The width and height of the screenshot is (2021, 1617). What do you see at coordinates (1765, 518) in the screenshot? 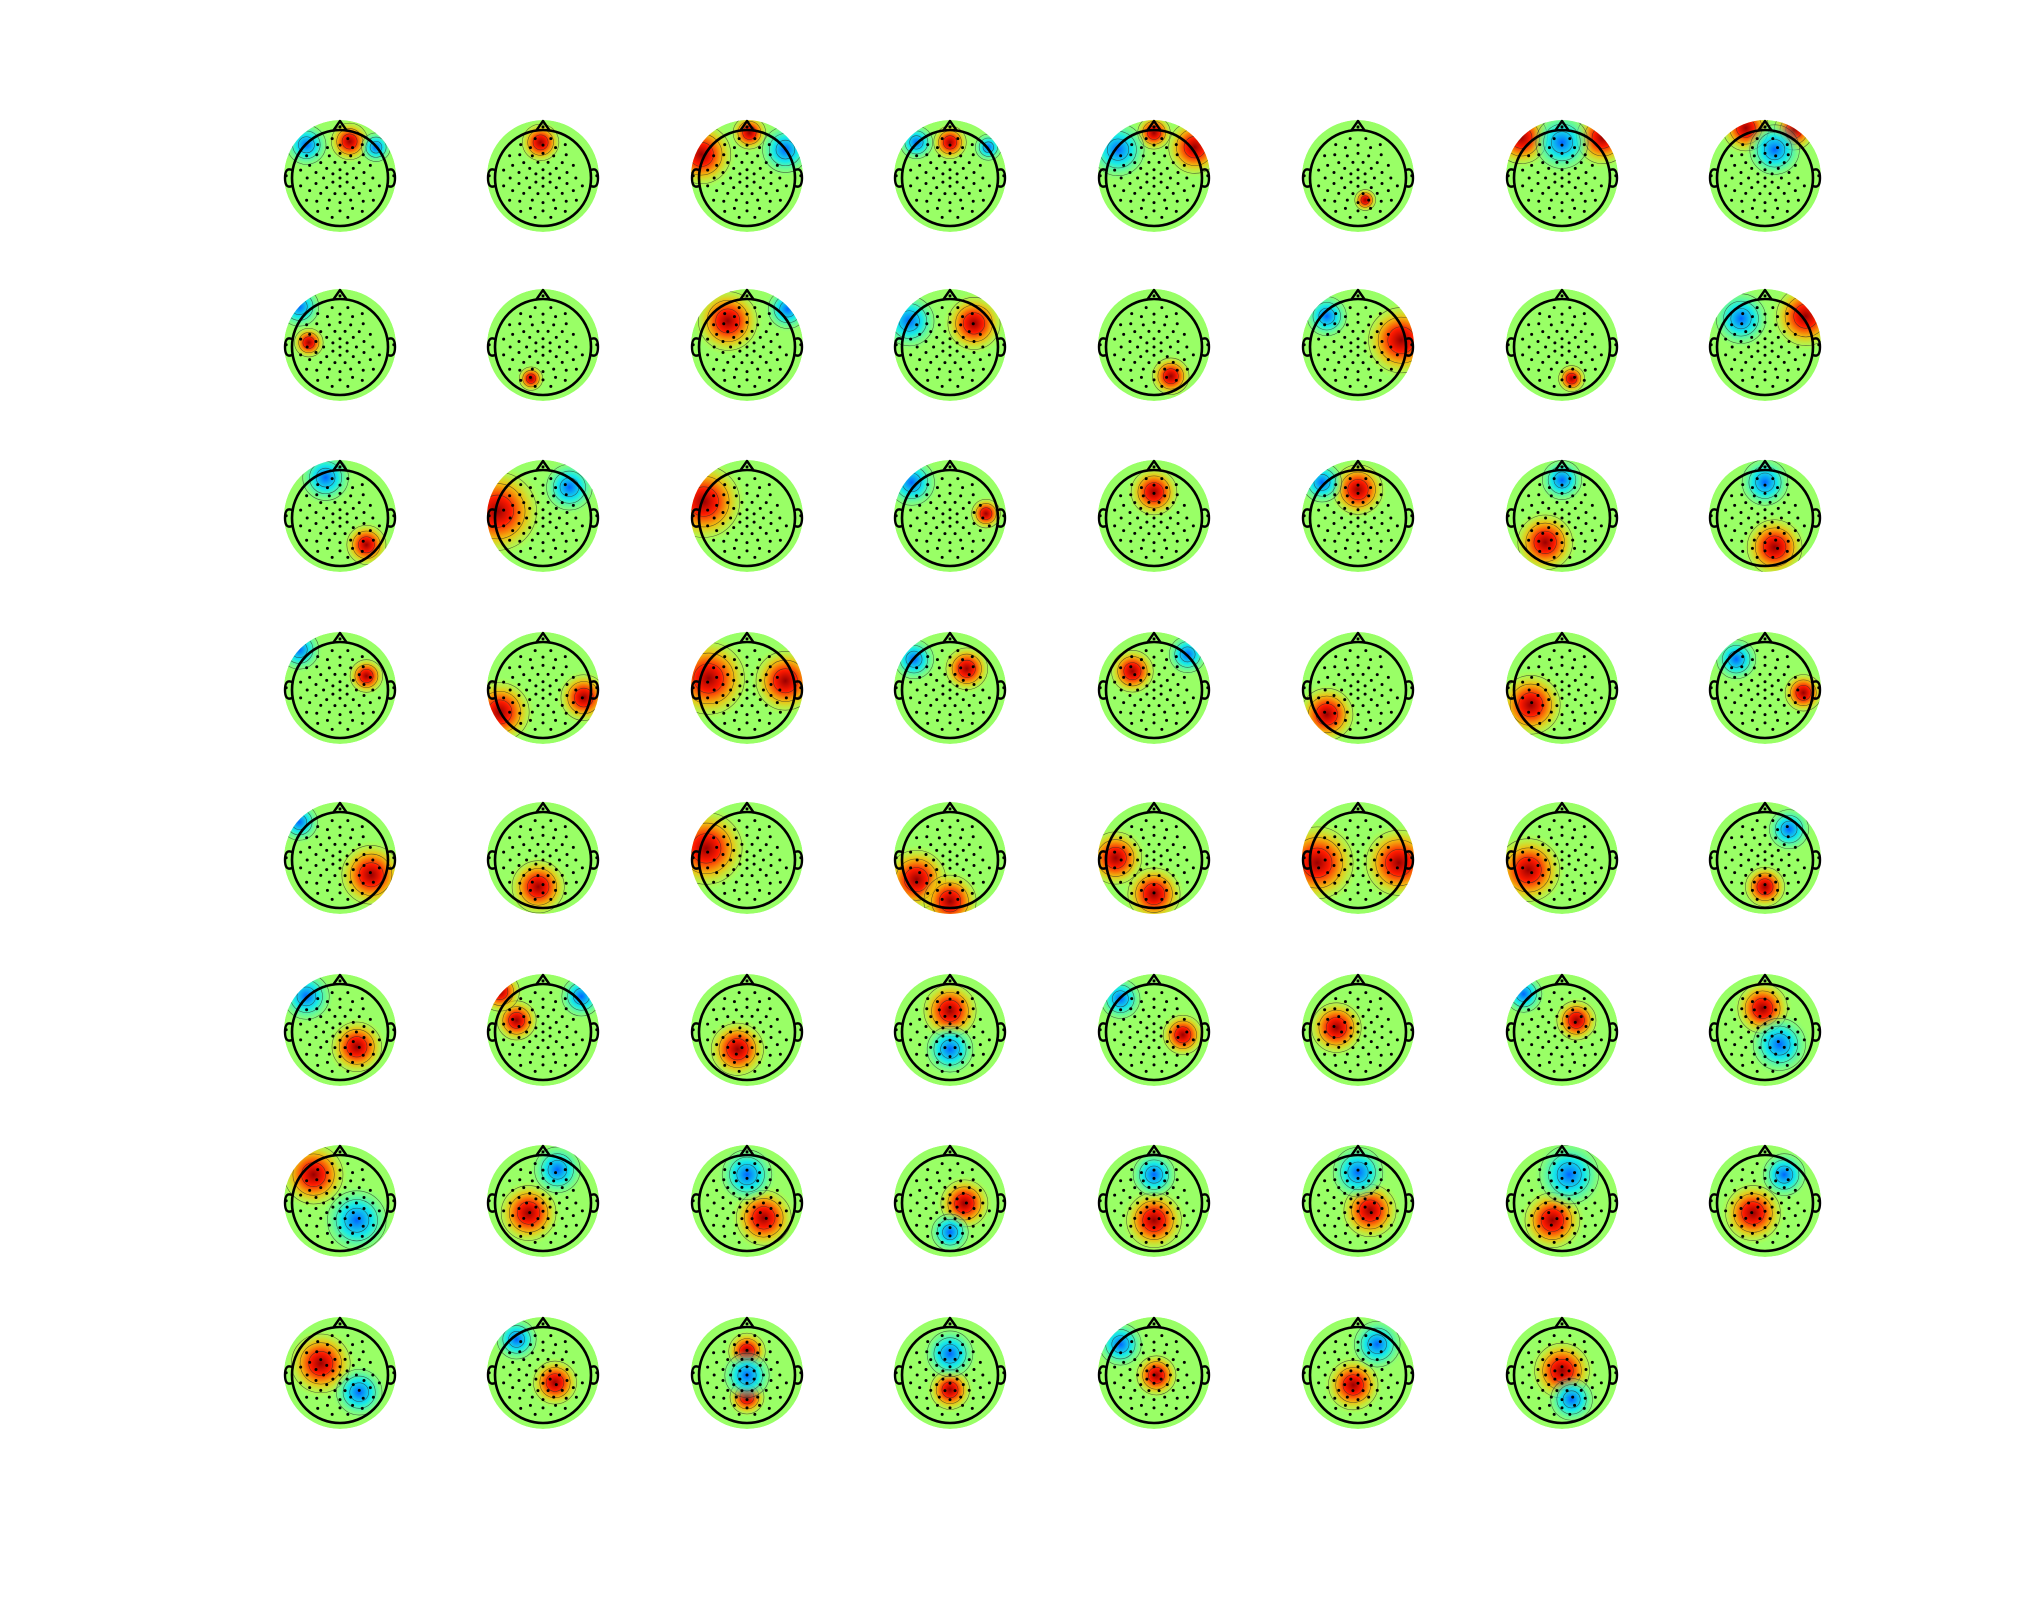
I see `head-outline` at bounding box center [1765, 518].